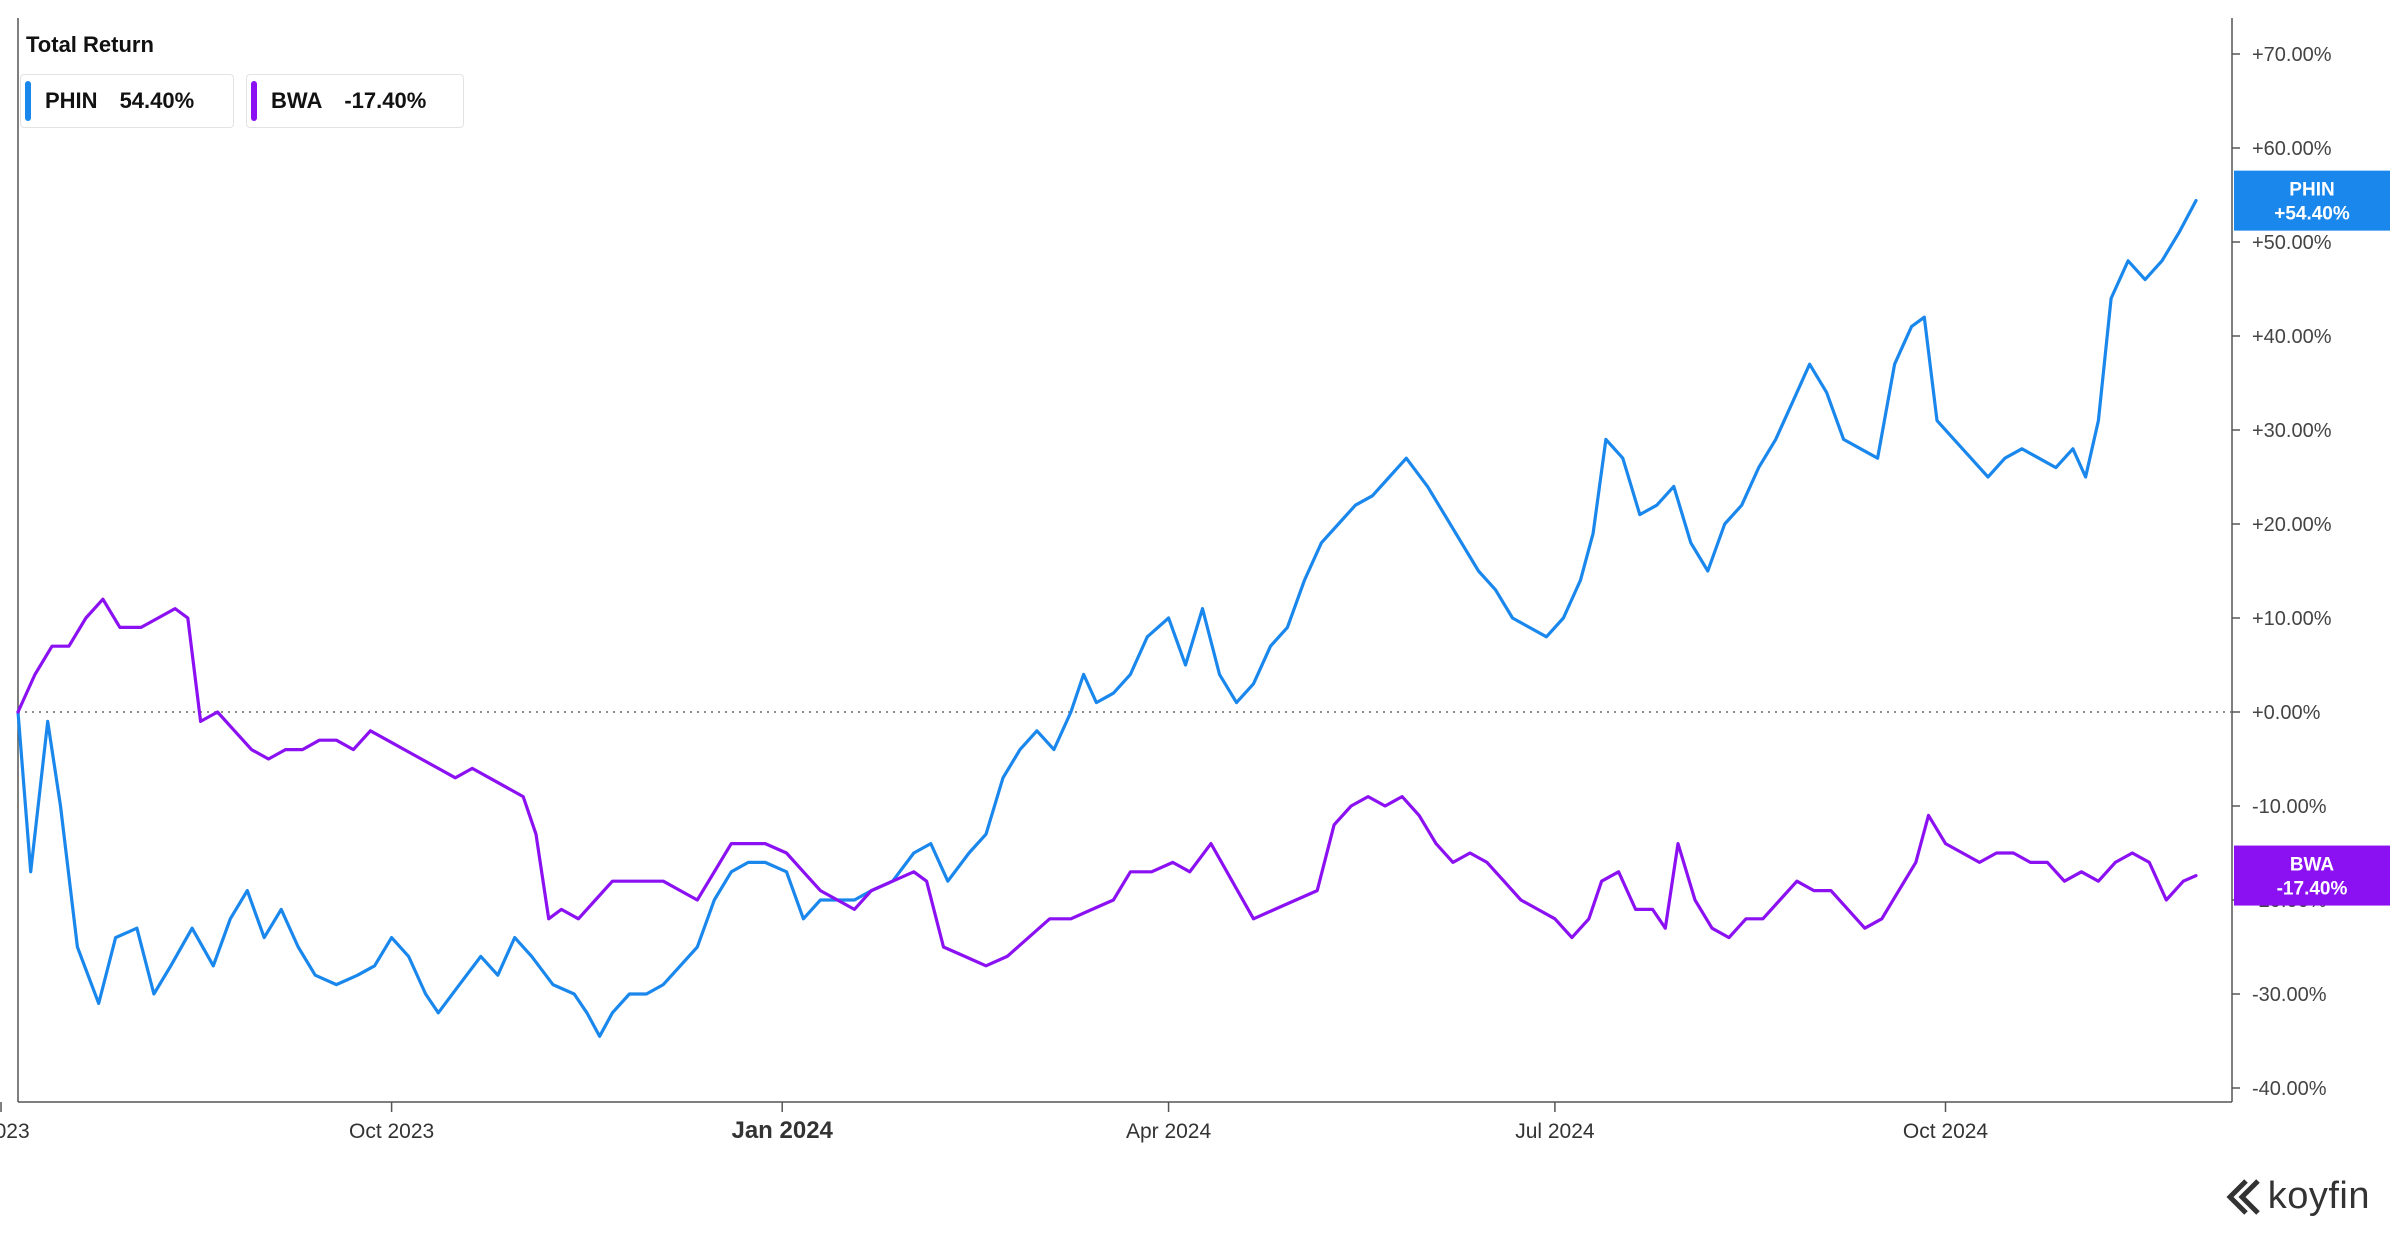 This screenshot has width=2400, height=1240. I want to click on y-tick-label: +60.00%, so click(2292, 149).